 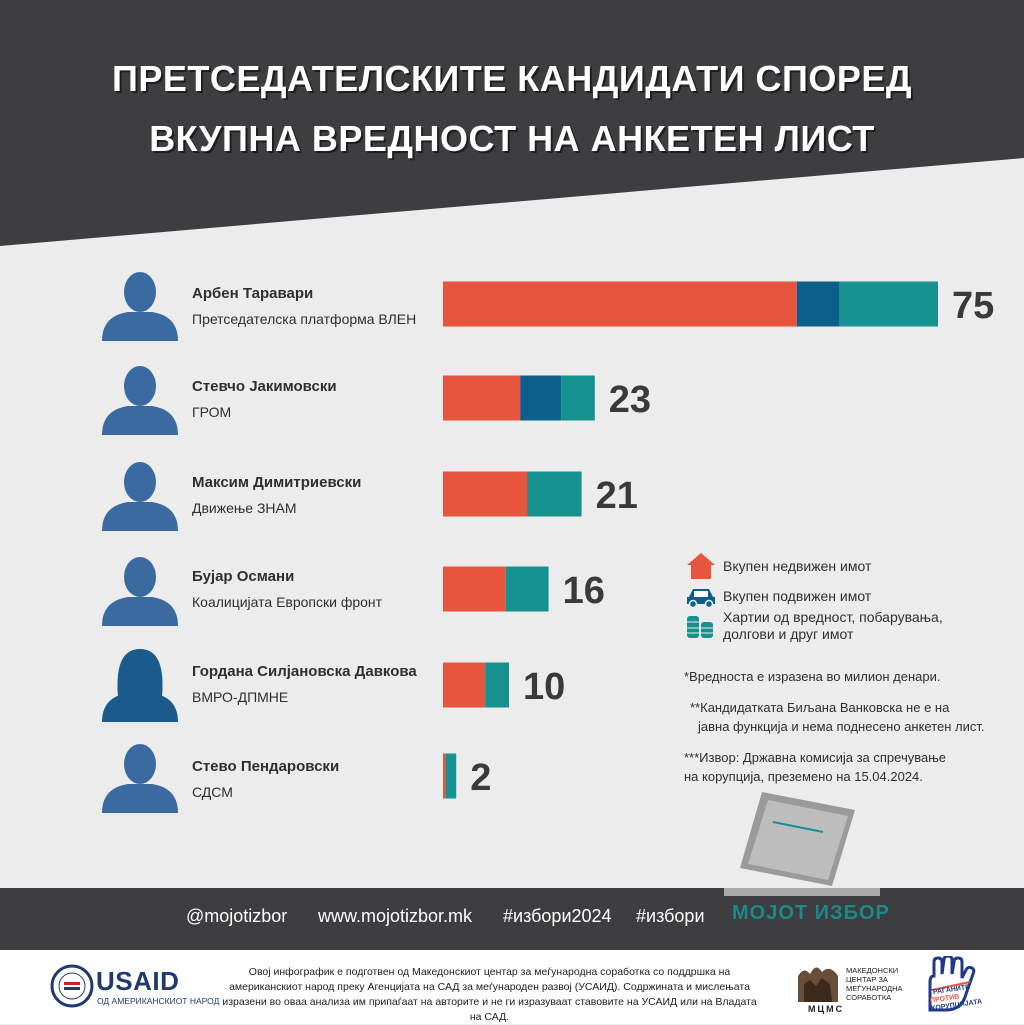 What do you see at coordinates (512, 138) in the screenshot?
I see `page-title-line-2: ВКУПНА ВРЕДНОСТ НА АНКЕТЕН ЛИСТ` at bounding box center [512, 138].